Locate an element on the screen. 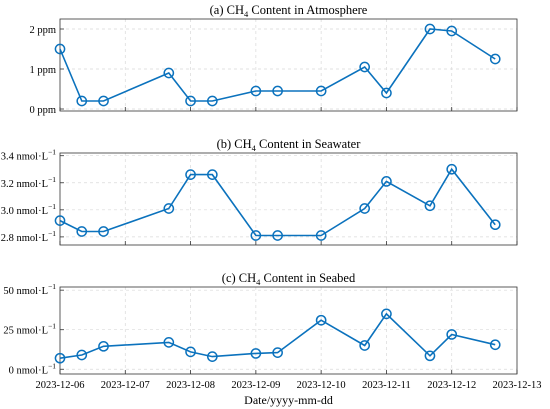 This screenshot has width=550, height=409. y-tick-label: 25 nmol·L−1 is located at coordinates (29, 329).